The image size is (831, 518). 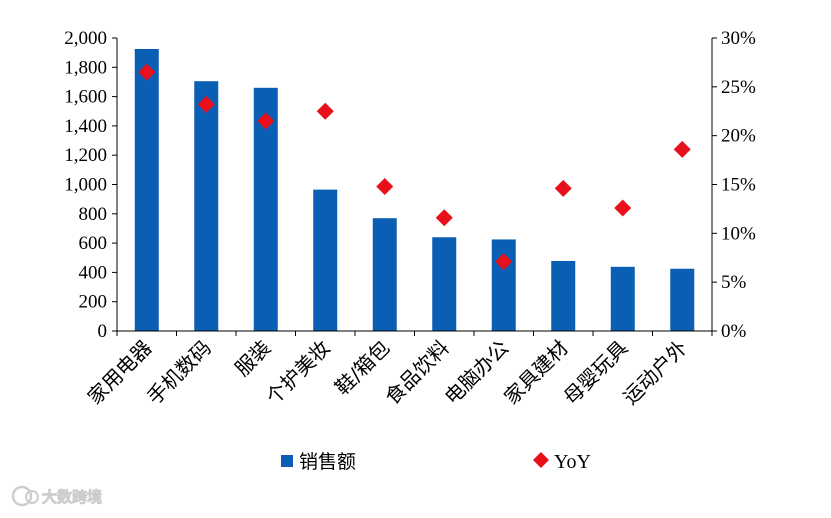 What do you see at coordinates (655, 373) in the screenshot?
I see `category-label: 运动户外` at bounding box center [655, 373].